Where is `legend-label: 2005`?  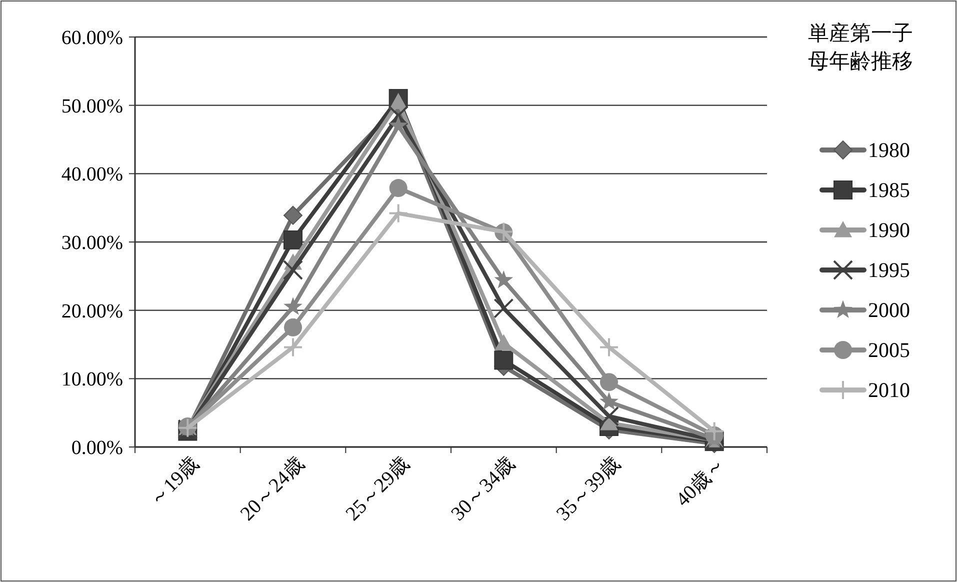
legend-label: 2005 is located at coordinates (889, 350).